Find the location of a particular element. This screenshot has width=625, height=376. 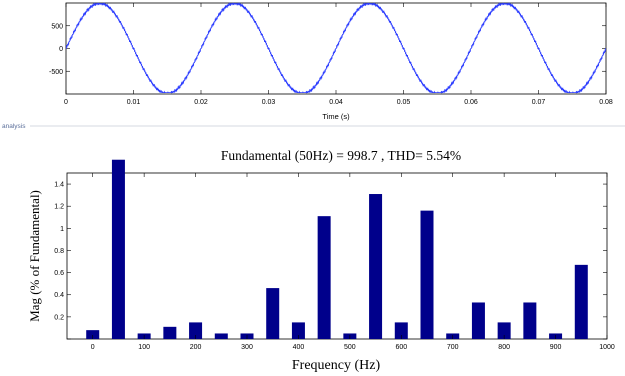

fft-title: Fundamental (50Hz) = 998.7 , THD= 5.54% is located at coordinates (341, 155).